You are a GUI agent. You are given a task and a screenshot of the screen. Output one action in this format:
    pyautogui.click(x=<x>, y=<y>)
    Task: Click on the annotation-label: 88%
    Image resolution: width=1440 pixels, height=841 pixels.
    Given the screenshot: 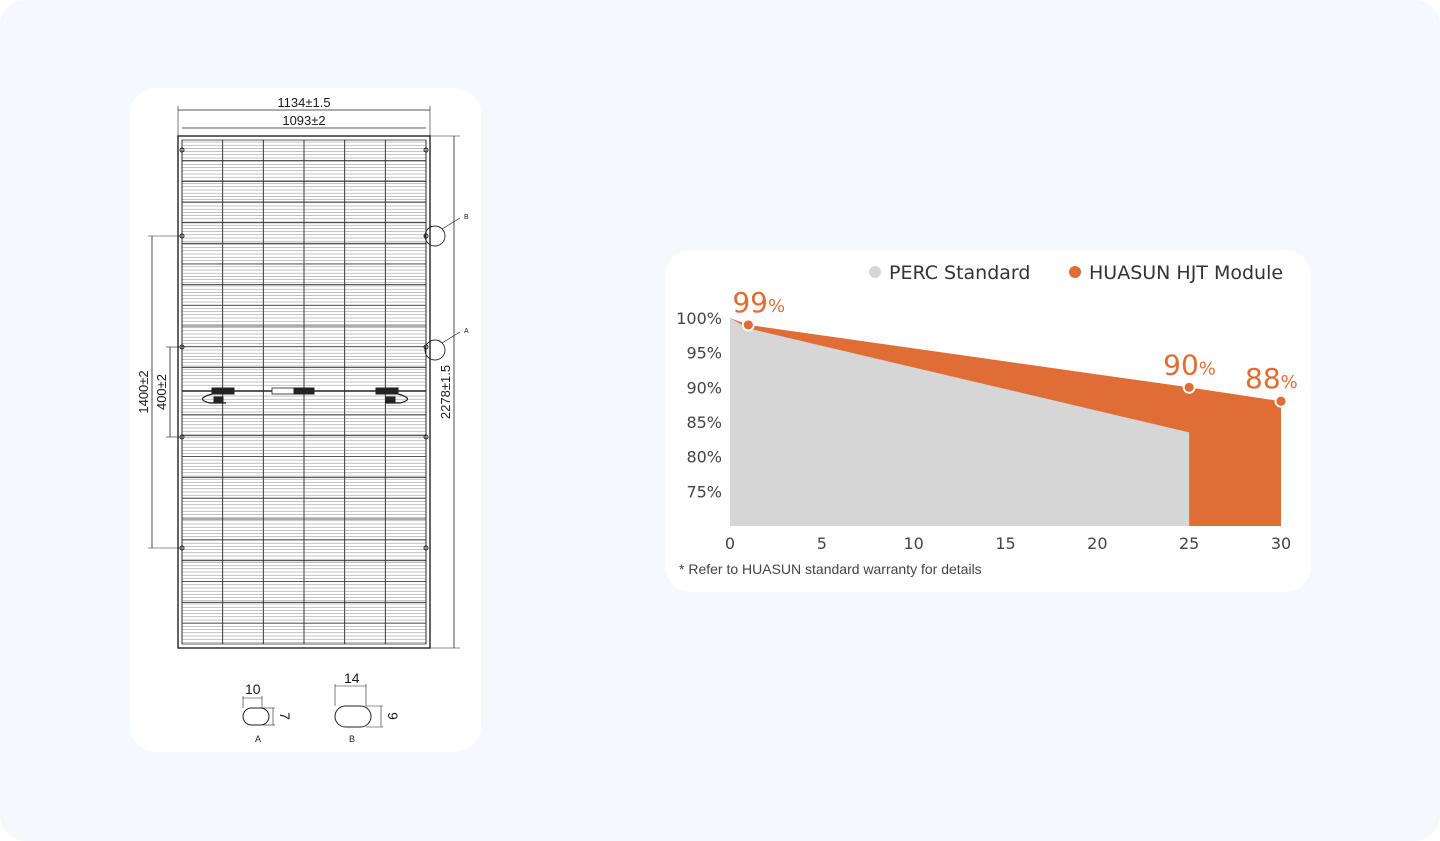 What is the action you would take?
    pyautogui.click(x=1271, y=378)
    